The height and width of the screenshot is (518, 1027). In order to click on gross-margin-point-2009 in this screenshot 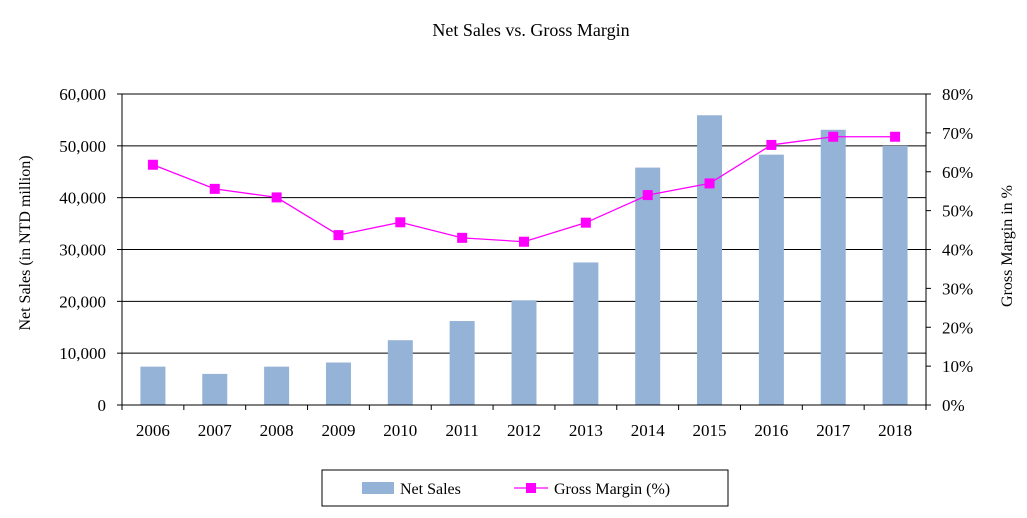, I will do `click(338, 235)`.